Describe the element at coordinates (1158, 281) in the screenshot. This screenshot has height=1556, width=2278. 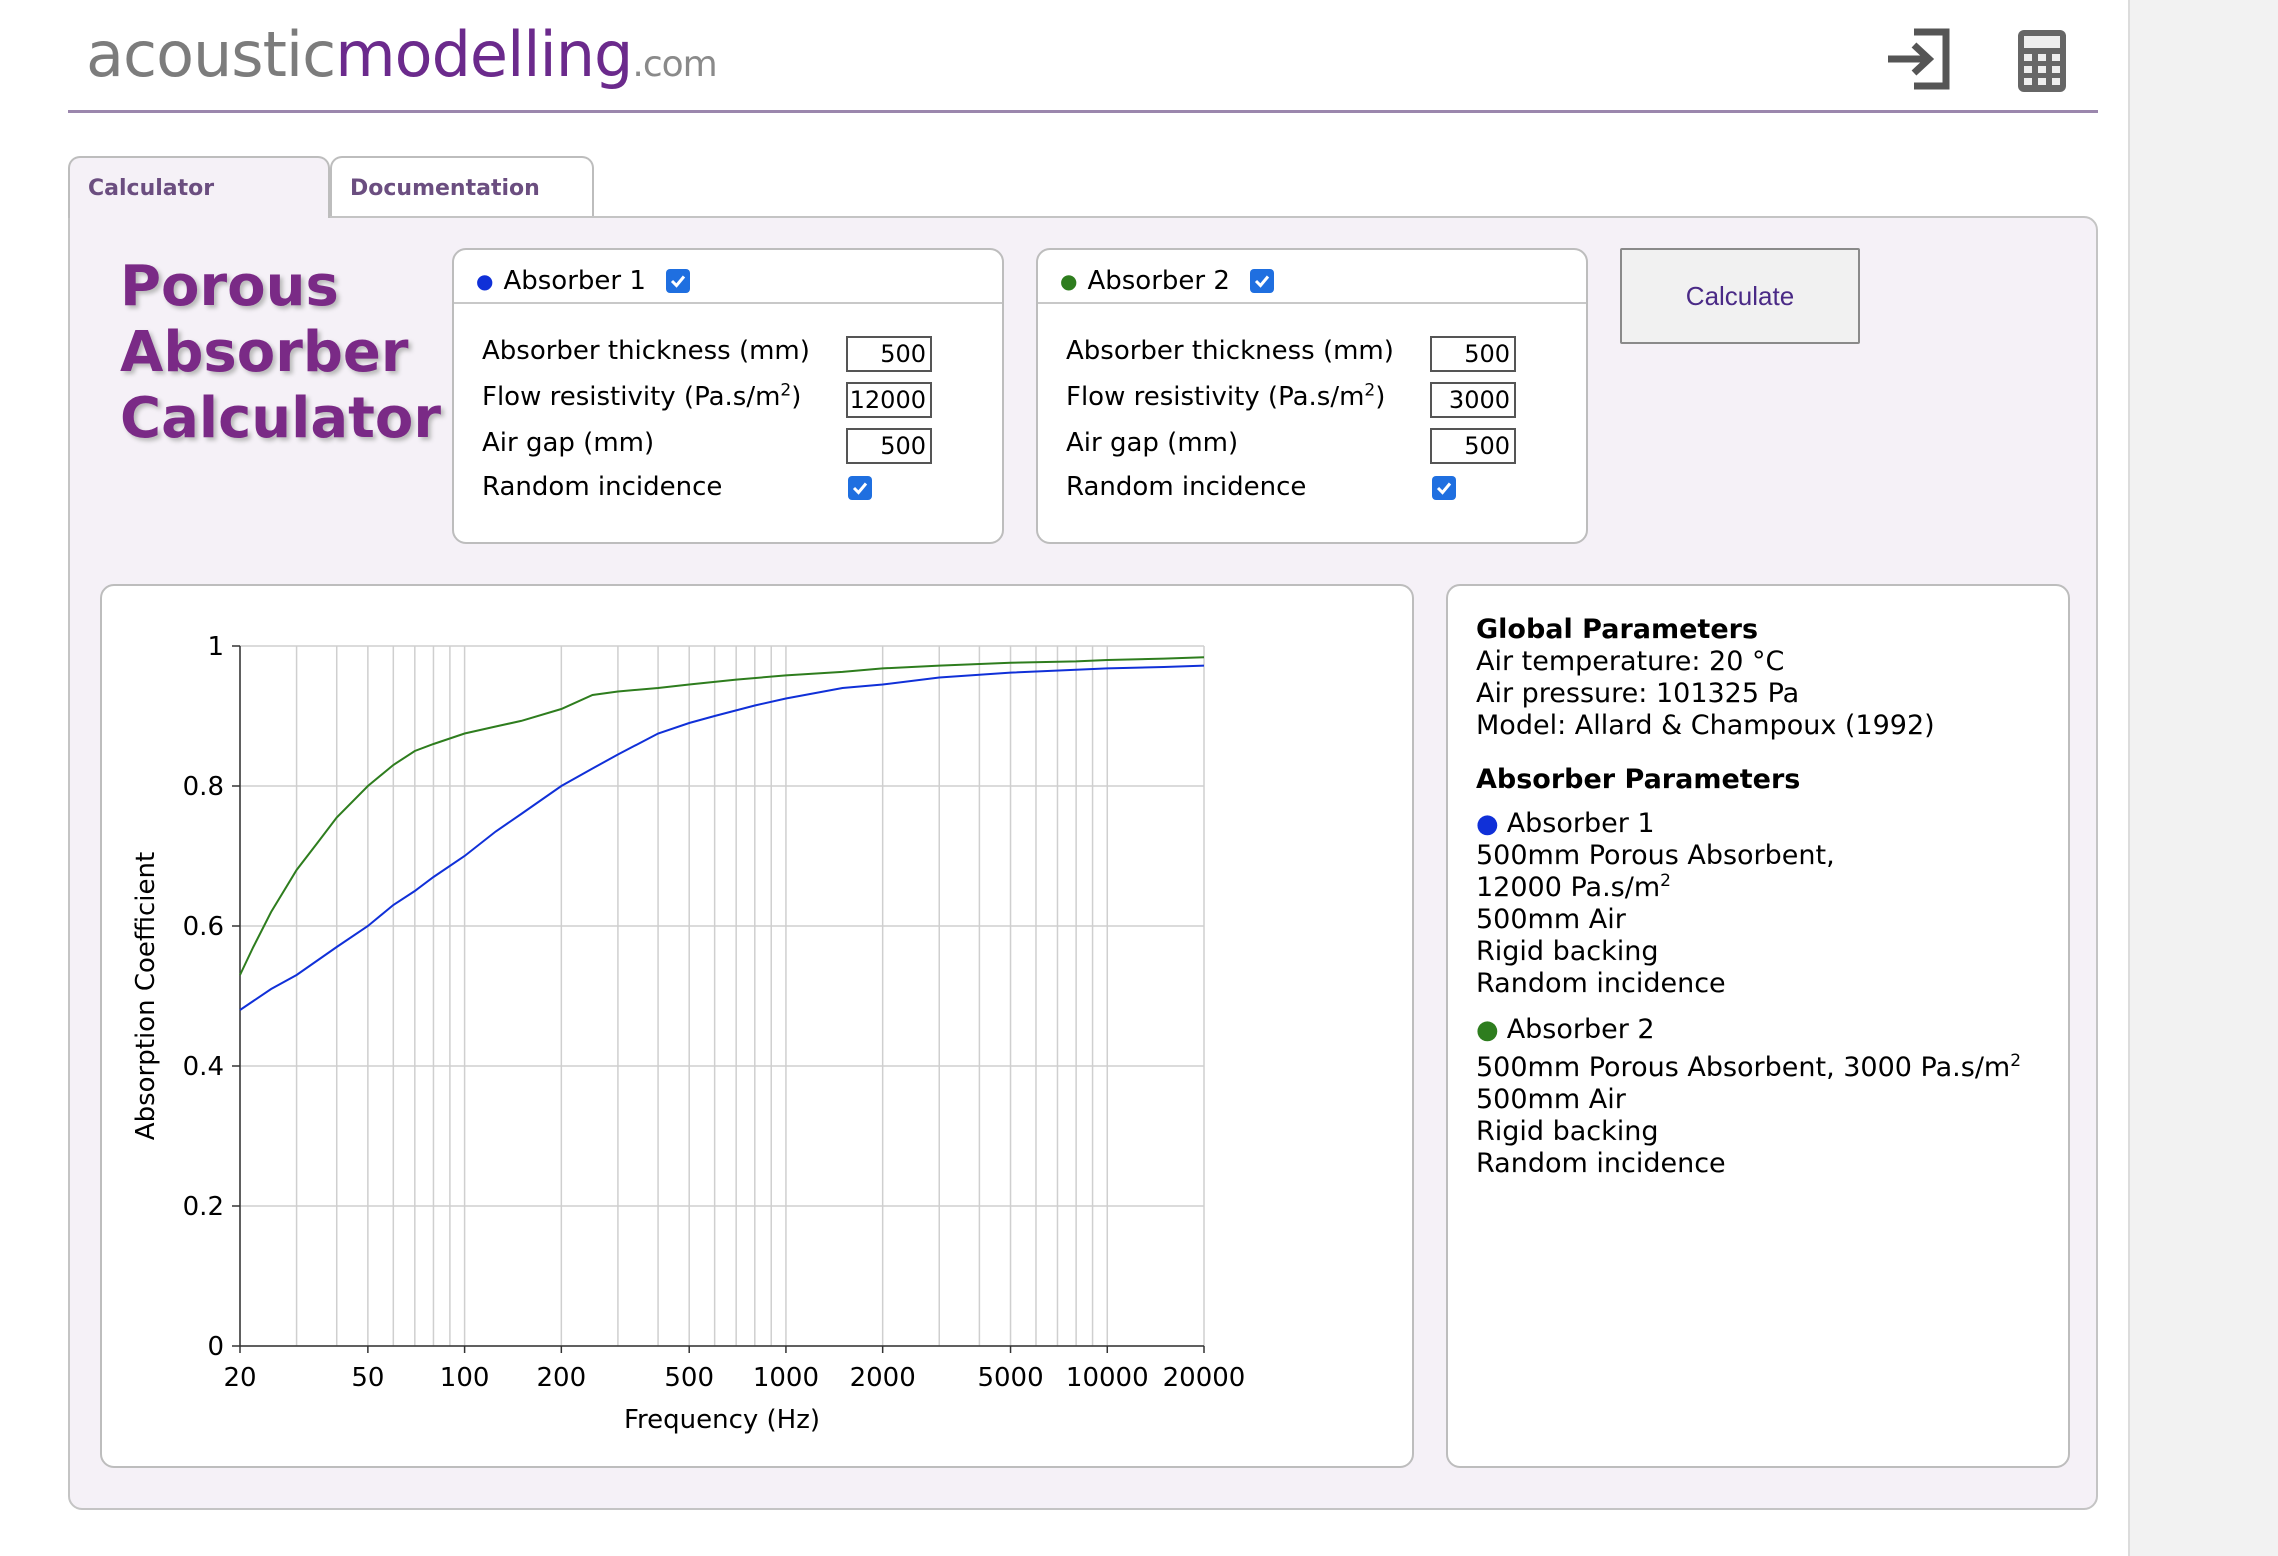
I see `absorber-2-name: Absorber 2` at that location.